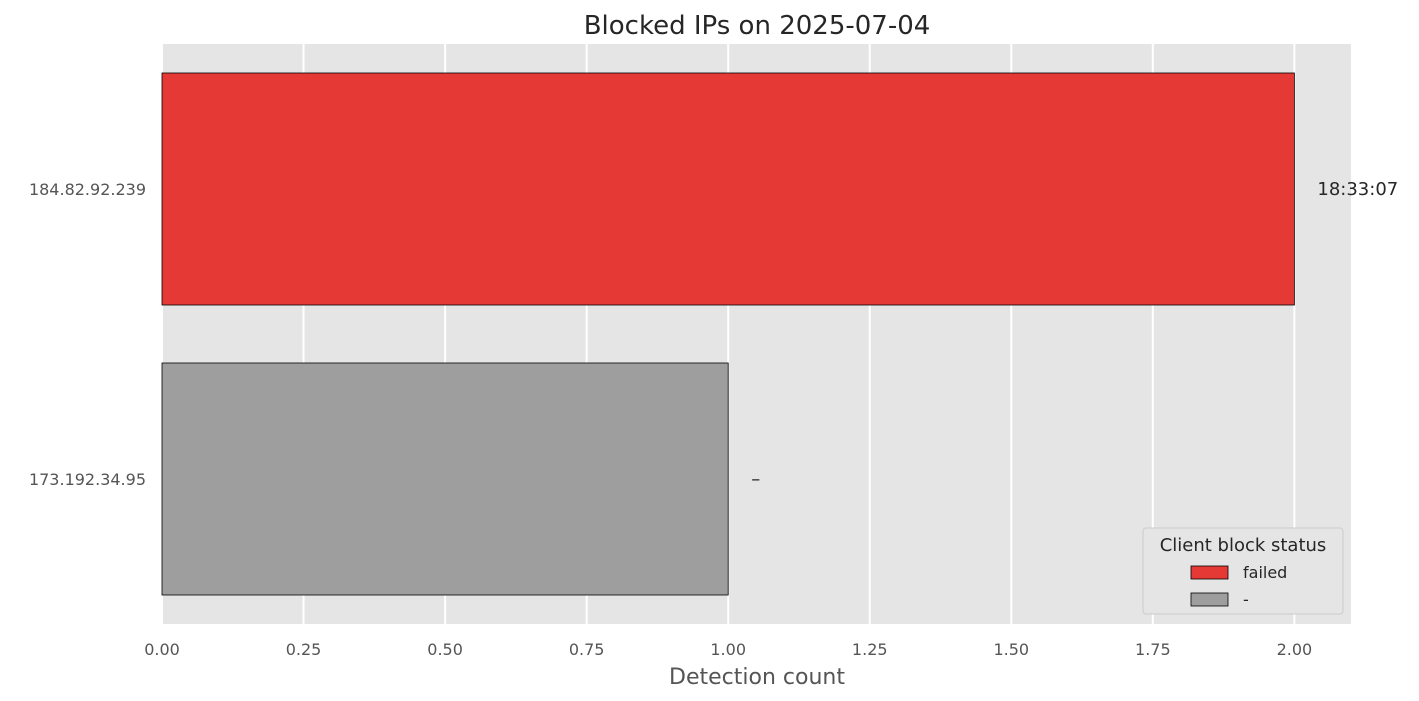 The image size is (1419, 701). What do you see at coordinates (162, 649) in the screenshot?
I see `x-tick-label: 0.00` at bounding box center [162, 649].